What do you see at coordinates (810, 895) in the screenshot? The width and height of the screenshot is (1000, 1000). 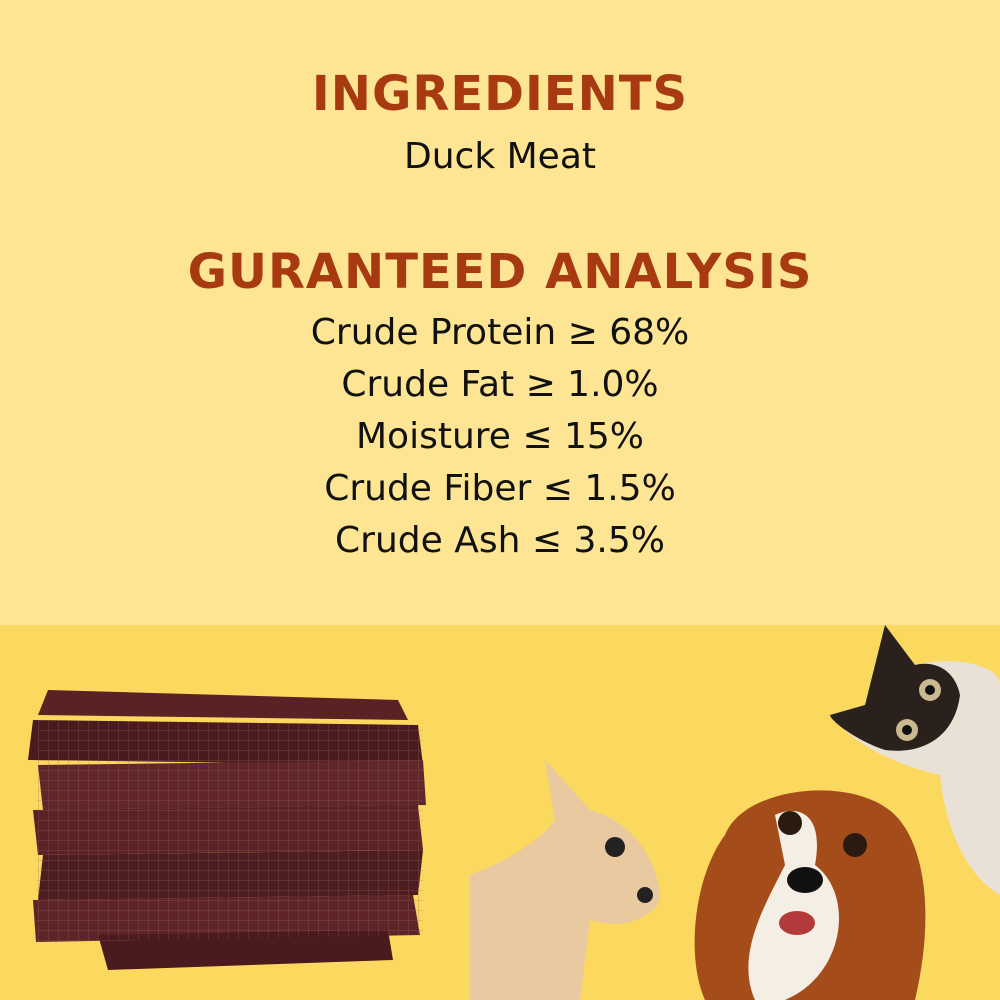 I see `spaniel-photo` at bounding box center [810, 895].